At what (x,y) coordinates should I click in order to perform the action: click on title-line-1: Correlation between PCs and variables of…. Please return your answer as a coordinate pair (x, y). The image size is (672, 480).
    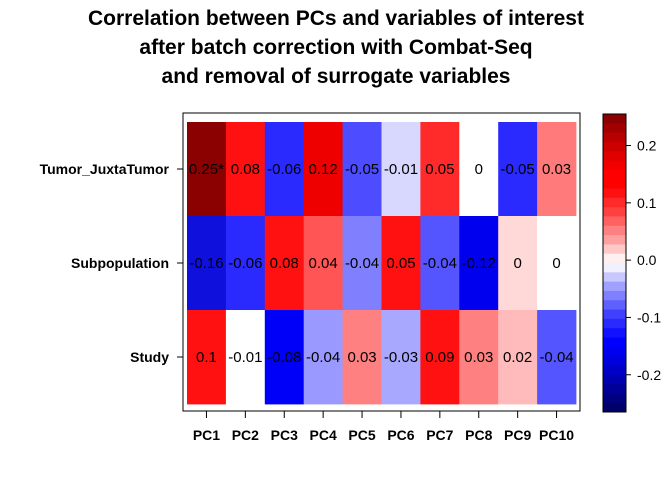
    Looking at the image, I should click on (336, 18).